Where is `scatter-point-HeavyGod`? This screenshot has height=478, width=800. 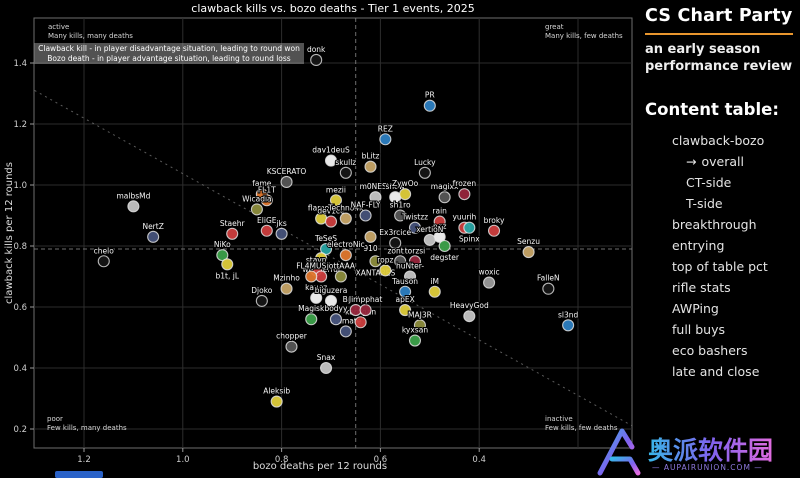 scatter-point-HeavyGod is located at coordinates (469, 316).